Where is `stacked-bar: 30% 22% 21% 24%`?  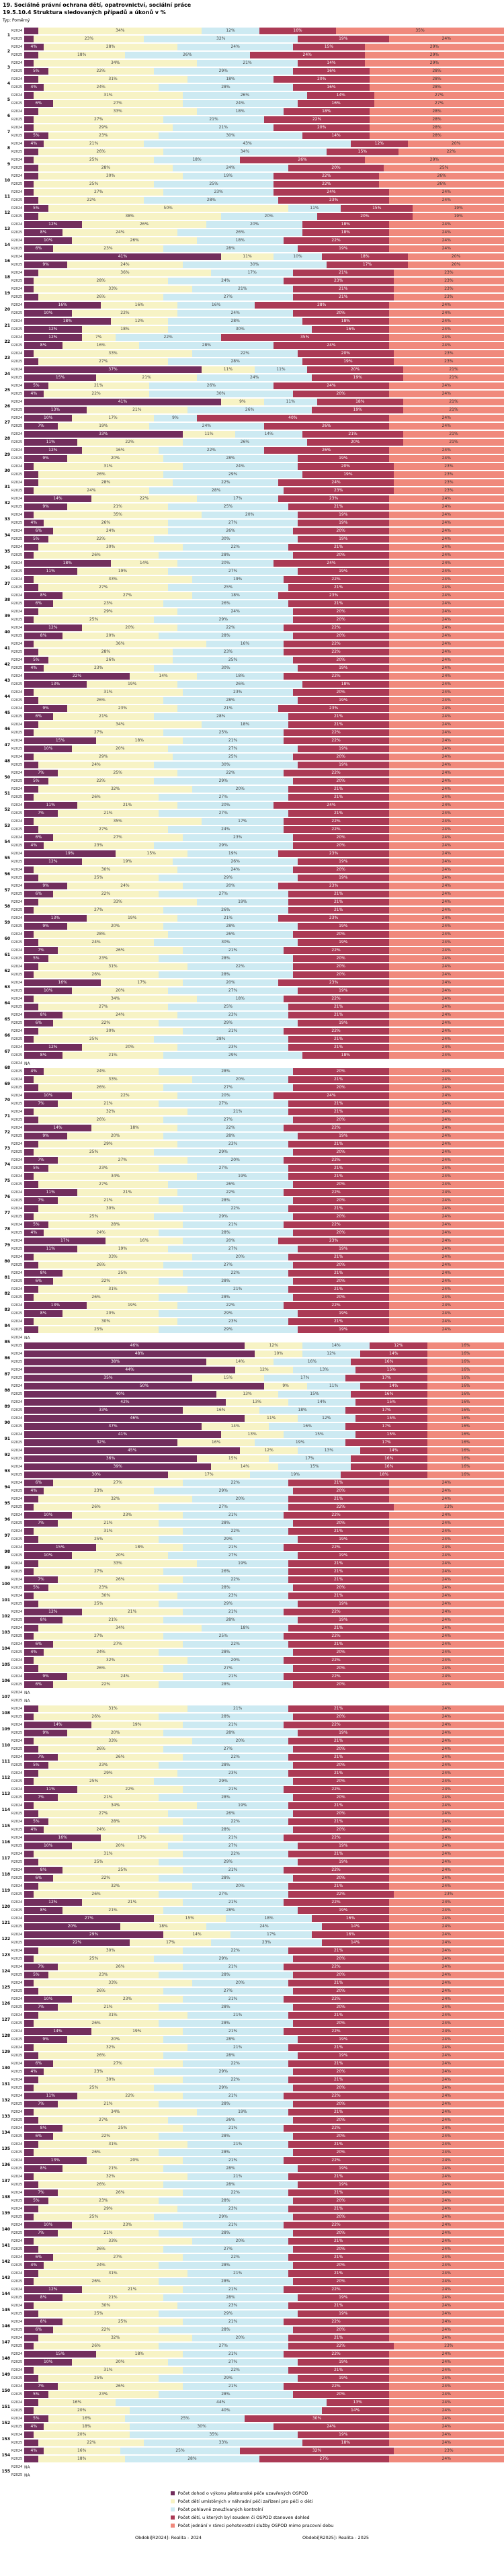
stacked-bar: 30% 22% 21% 24% is located at coordinates (264, 1209).